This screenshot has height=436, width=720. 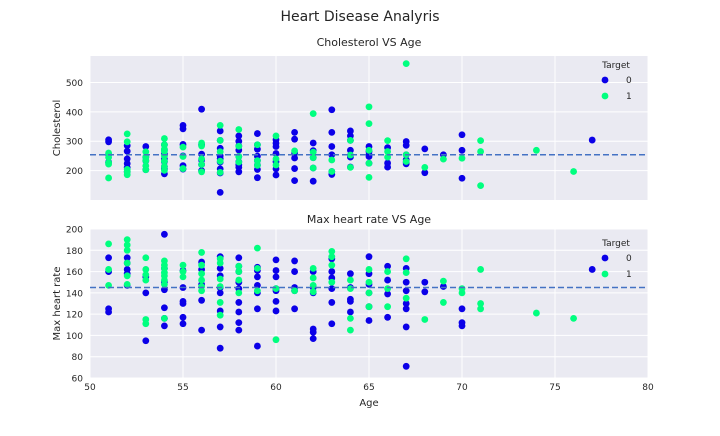 What do you see at coordinates (74, 273) in the screenshot?
I see `y-tick-label: 160` at bounding box center [74, 273].